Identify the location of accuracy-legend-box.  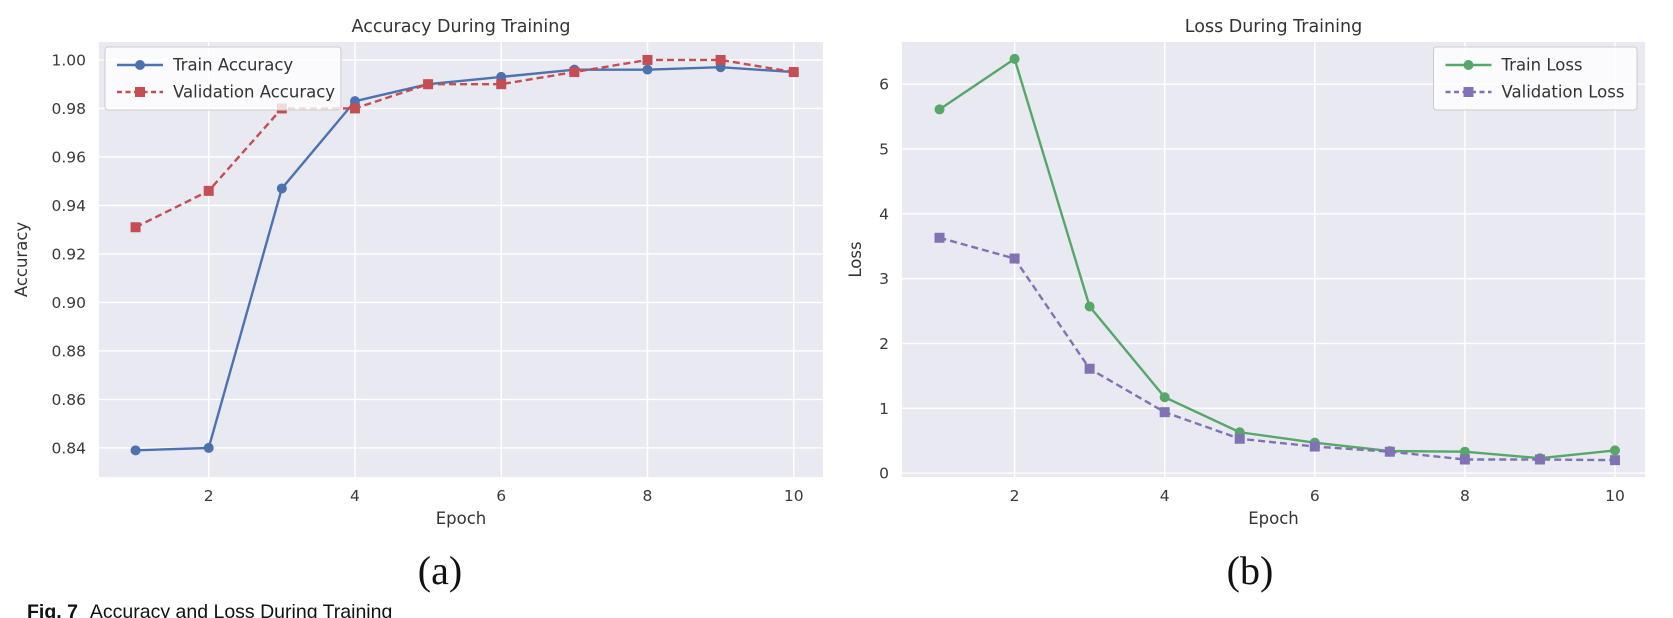
(223, 78).